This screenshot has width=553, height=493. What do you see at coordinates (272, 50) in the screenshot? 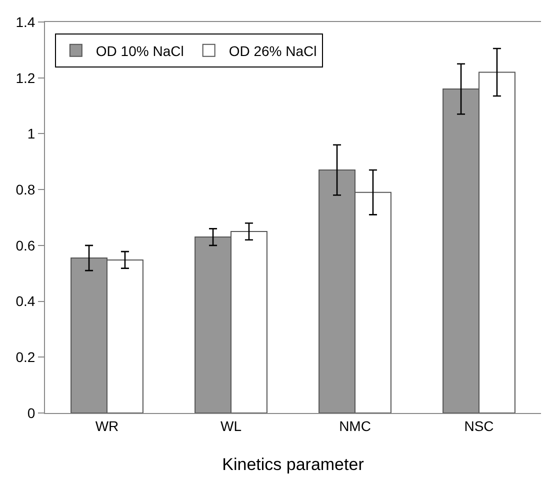
I see `legend-label: OD 26% NaCl` at bounding box center [272, 50].